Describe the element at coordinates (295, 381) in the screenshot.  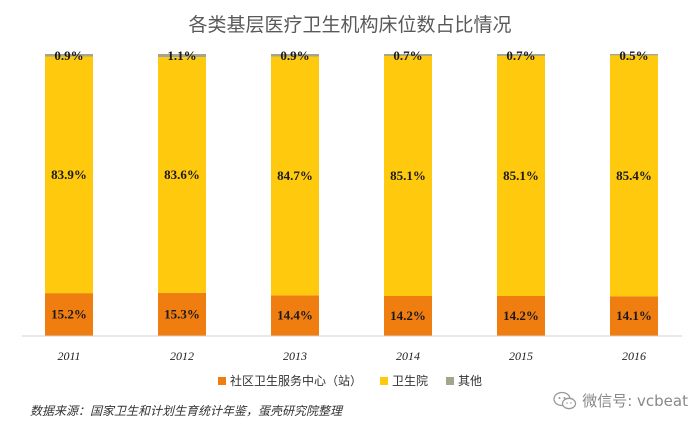
I see `legend-label-community: 社区卫生服务中心（站）` at that location.